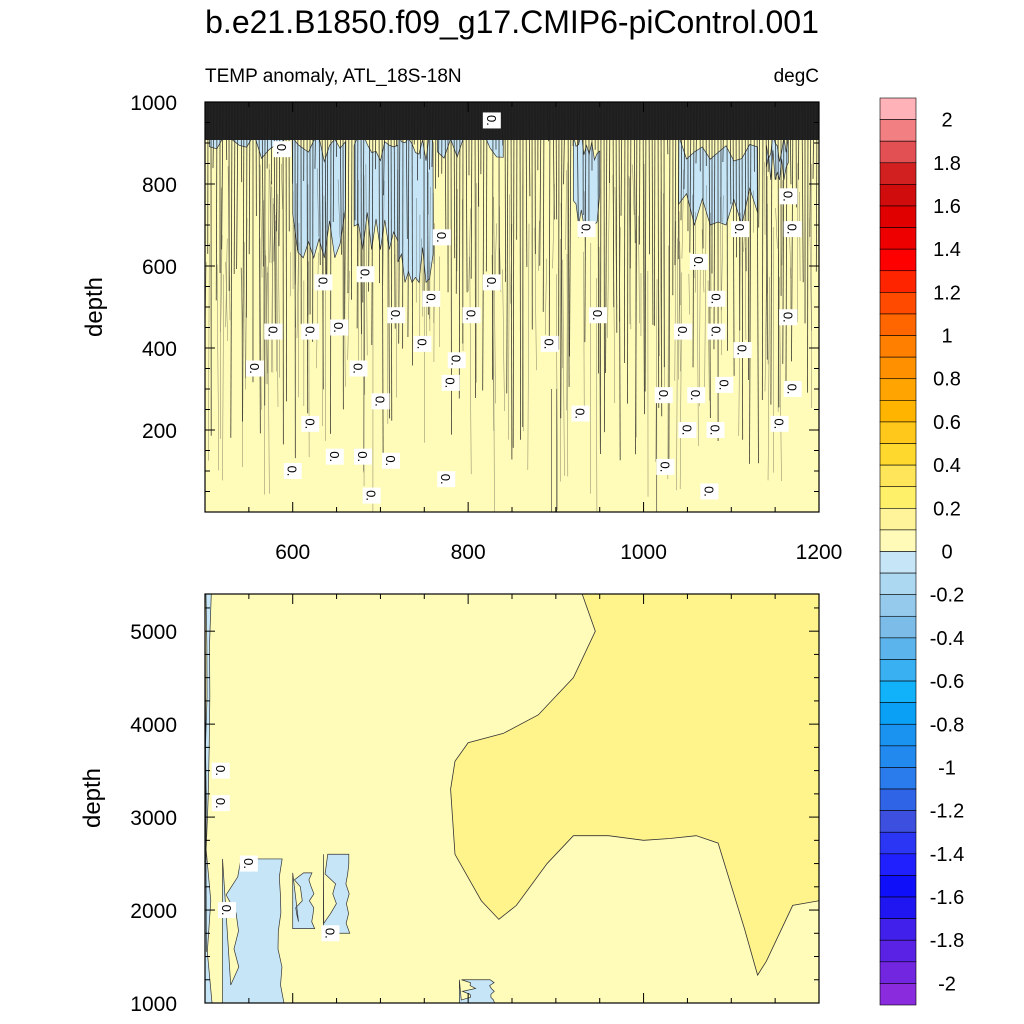 The image size is (1024, 1024). I want to click on upper-contour-label-1: 0., so click(446, 479).